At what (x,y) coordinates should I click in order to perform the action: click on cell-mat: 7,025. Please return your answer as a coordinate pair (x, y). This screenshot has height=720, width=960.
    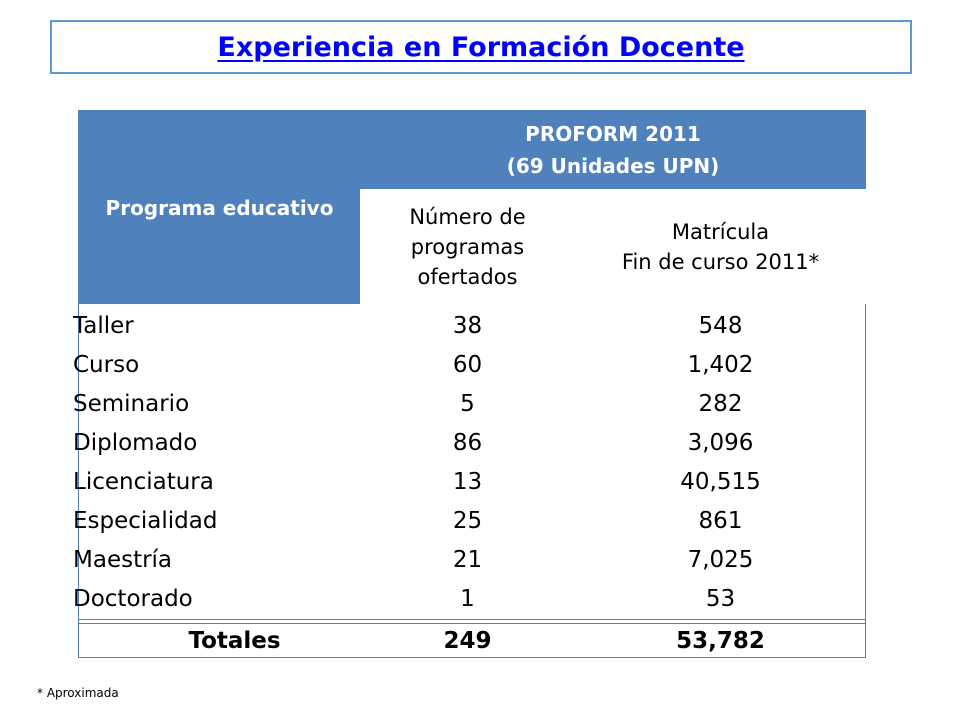
    Looking at the image, I should click on (720, 560).